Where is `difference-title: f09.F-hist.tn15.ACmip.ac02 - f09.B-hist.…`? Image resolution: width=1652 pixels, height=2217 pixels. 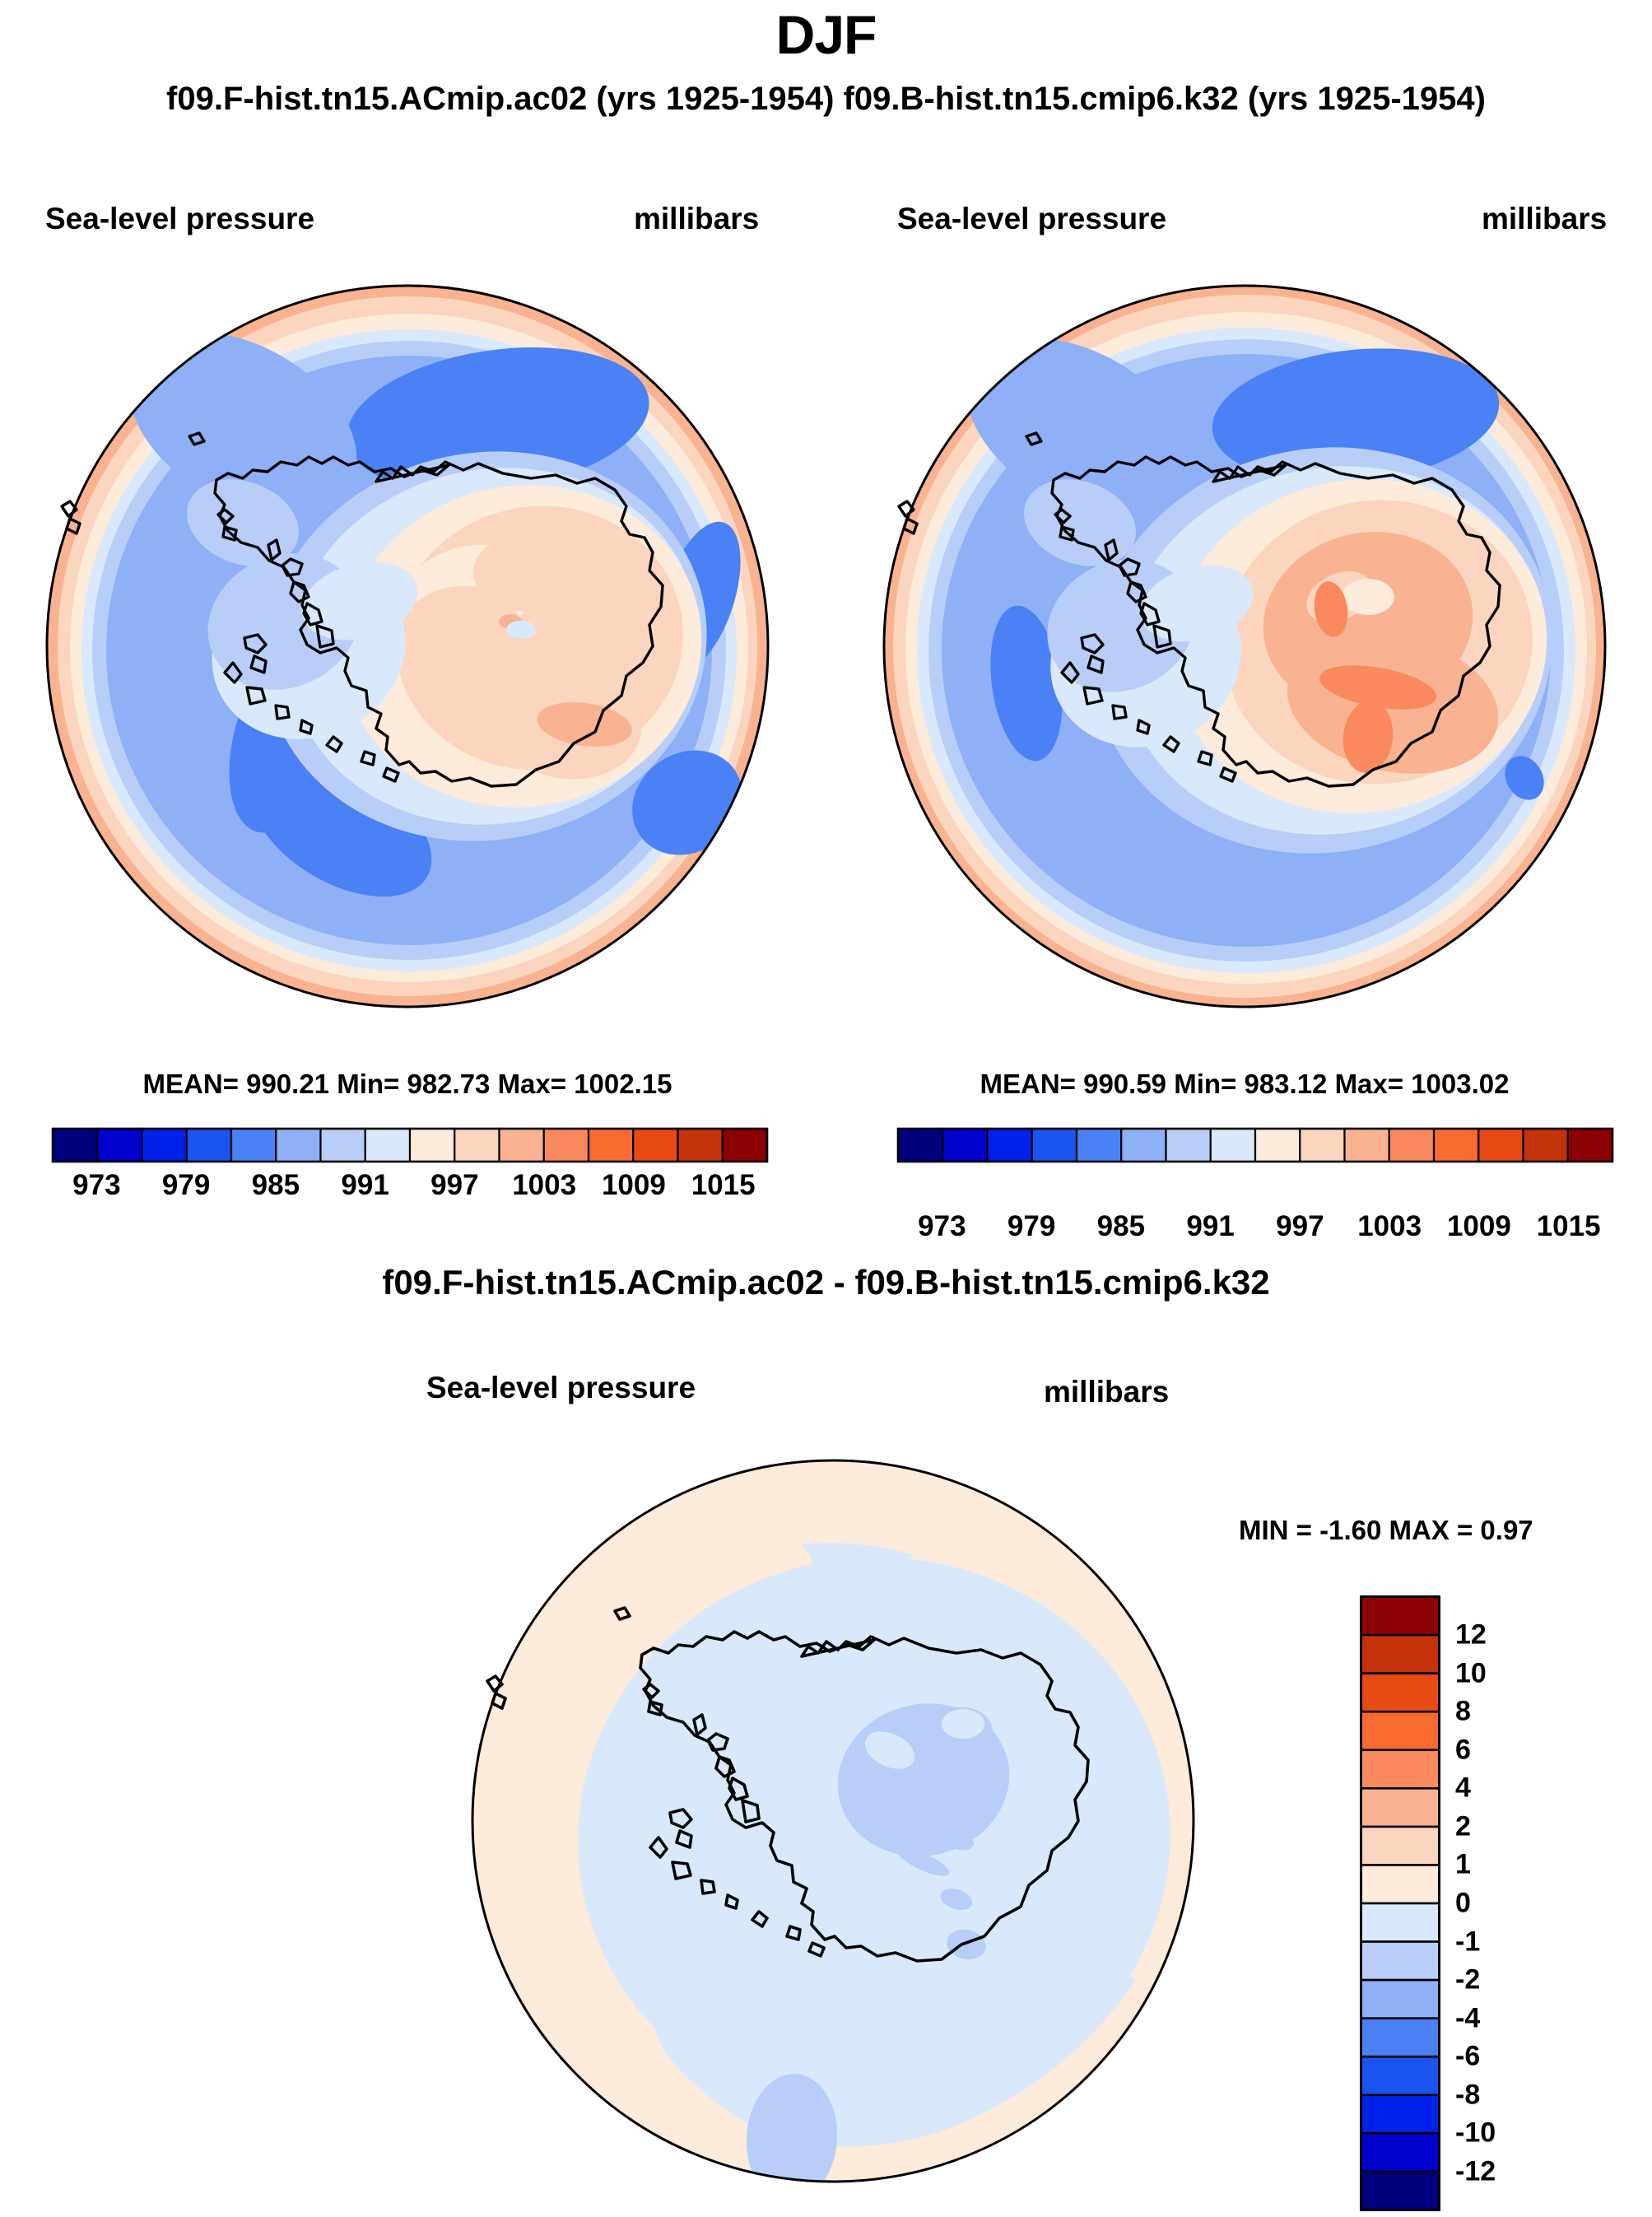 difference-title: f09.F-hist.tn15.ACmip.ac02 - f09.B-hist.… is located at coordinates (826, 1282).